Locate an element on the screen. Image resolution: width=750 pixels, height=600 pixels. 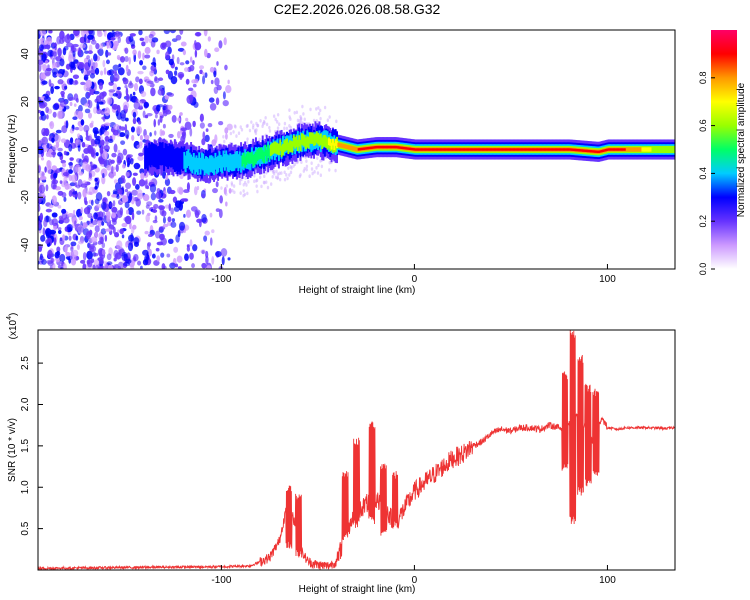
spectrogram-y-tick-label: 0 is located at coordinates (25, 149).